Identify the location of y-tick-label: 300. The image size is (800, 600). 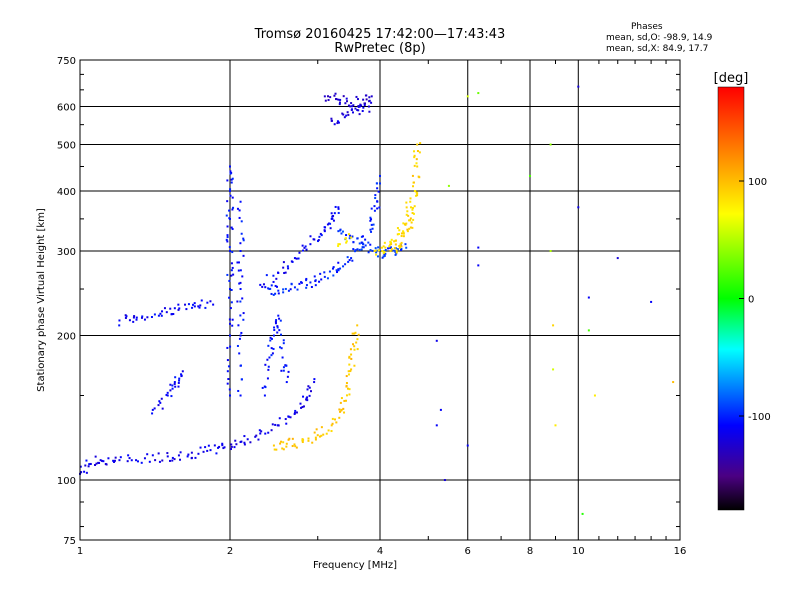
(66, 252).